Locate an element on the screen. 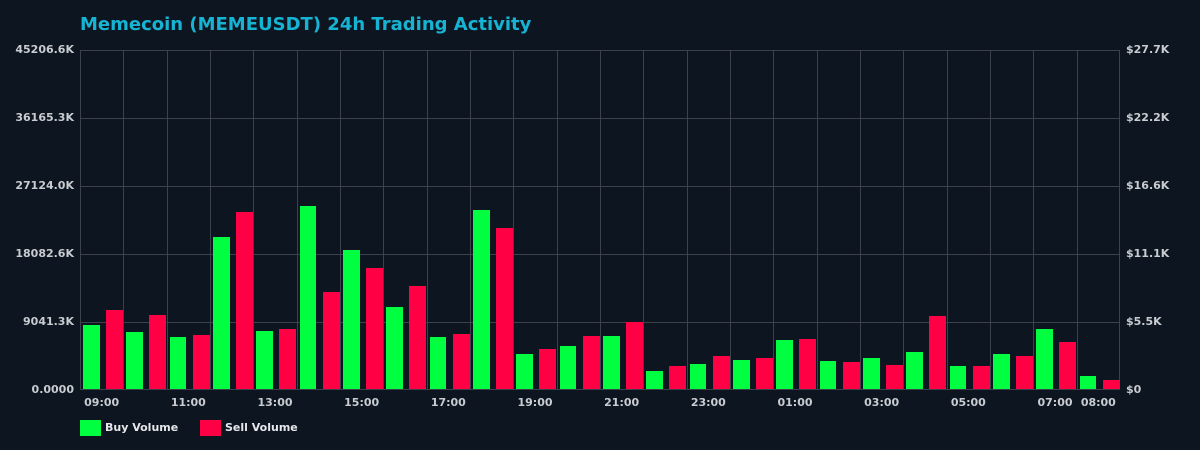 The width and height of the screenshot is (1200, 450). x-tick-label: 09:00 is located at coordinates (102, 402).